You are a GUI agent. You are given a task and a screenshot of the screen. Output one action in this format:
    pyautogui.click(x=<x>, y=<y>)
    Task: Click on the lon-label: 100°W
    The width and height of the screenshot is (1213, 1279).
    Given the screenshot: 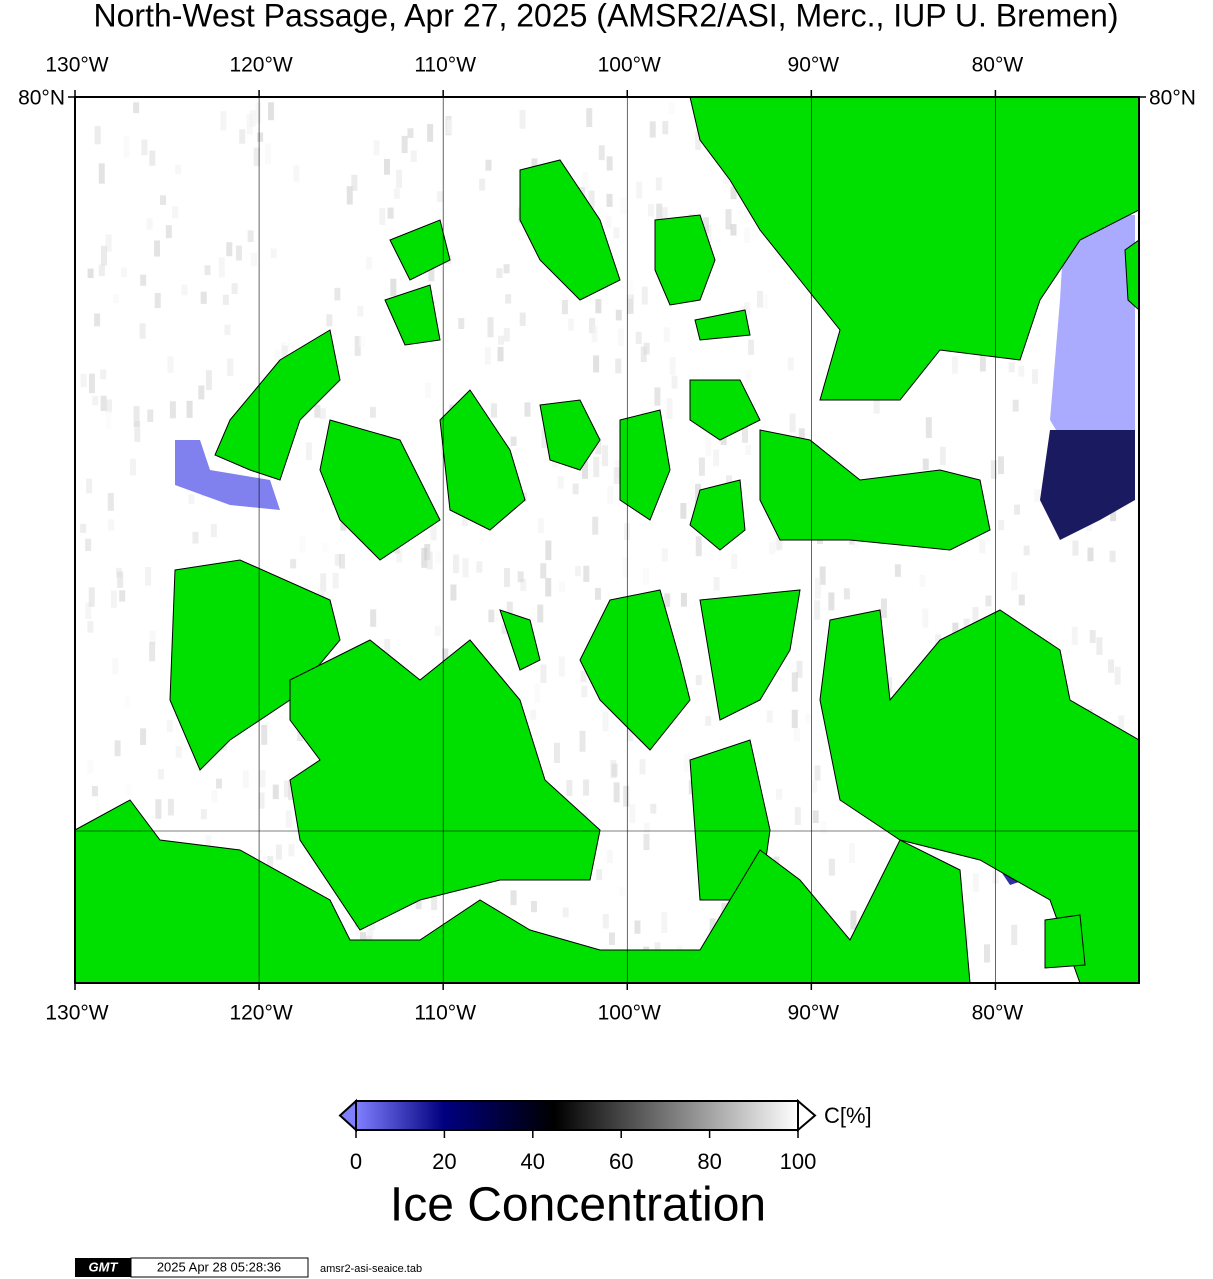 What is the action you would take?
    pyautogui.click(x=629, y=1013)
    